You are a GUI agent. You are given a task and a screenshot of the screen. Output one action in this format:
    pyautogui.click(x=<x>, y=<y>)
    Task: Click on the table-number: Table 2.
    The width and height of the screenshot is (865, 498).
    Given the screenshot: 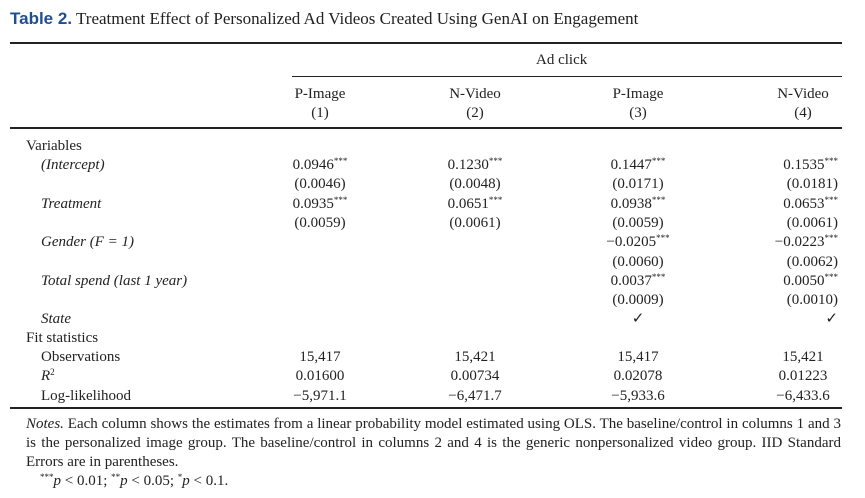 What is the action you would take?
    pyautogui.click(x=41, y=18)
    